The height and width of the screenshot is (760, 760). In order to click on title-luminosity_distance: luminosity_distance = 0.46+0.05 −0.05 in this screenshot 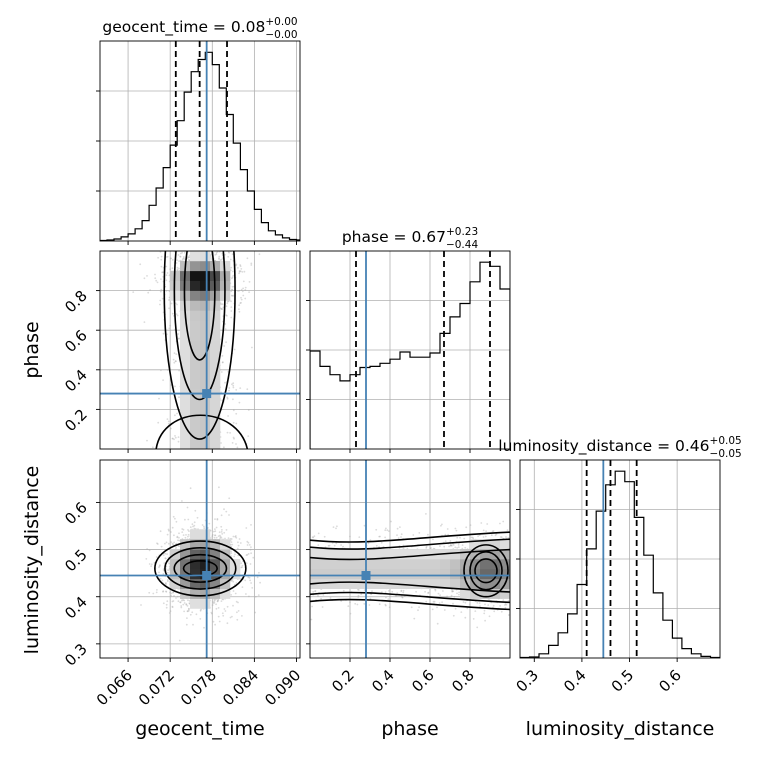, I will do `click(619, 447)`.